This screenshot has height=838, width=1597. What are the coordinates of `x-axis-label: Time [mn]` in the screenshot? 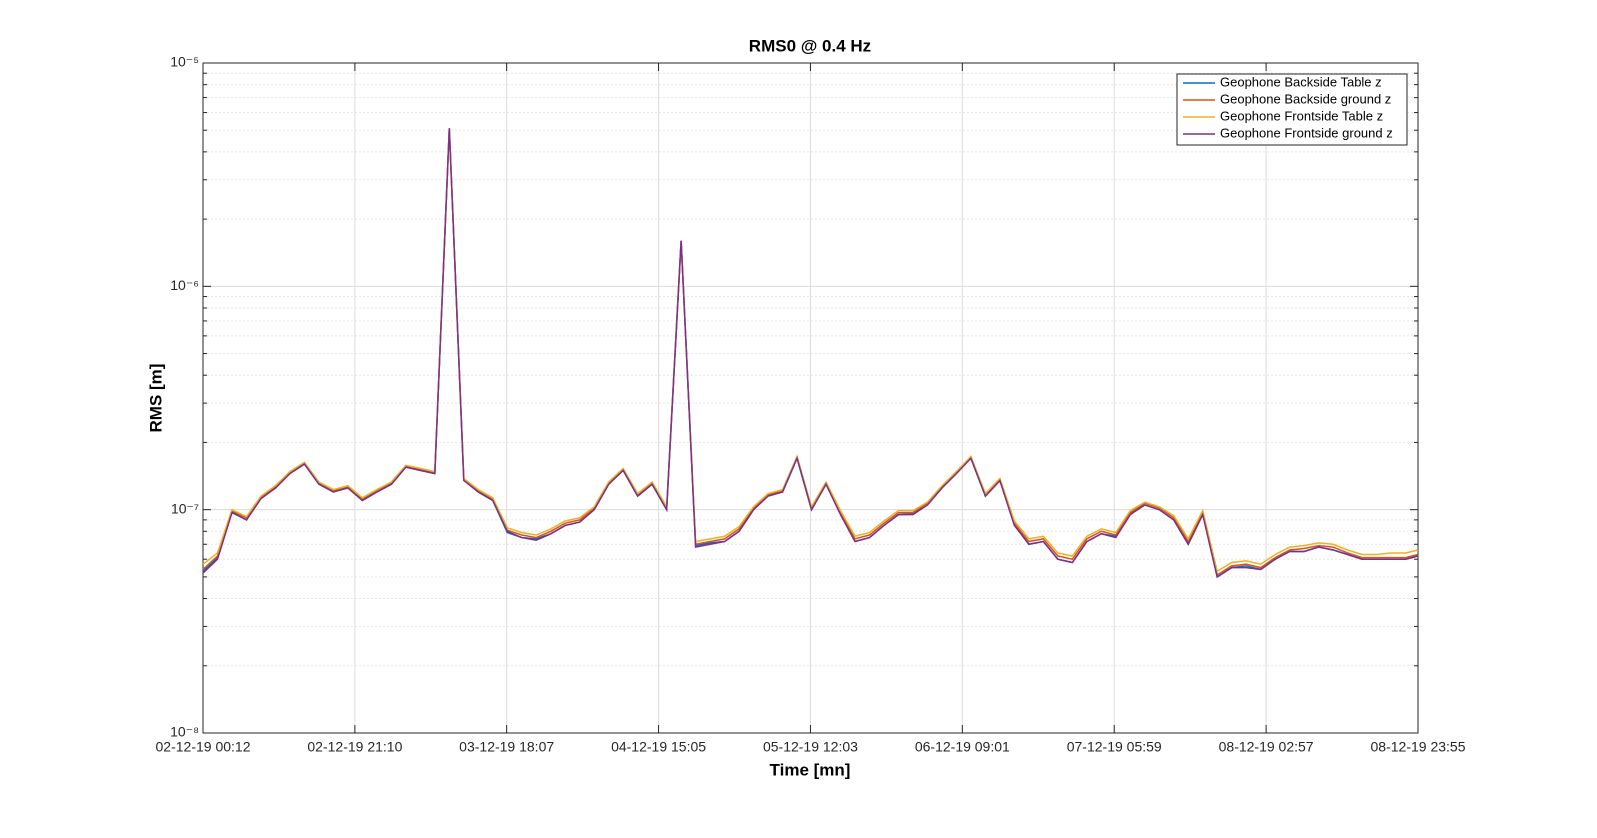 It's located at (810, 769).